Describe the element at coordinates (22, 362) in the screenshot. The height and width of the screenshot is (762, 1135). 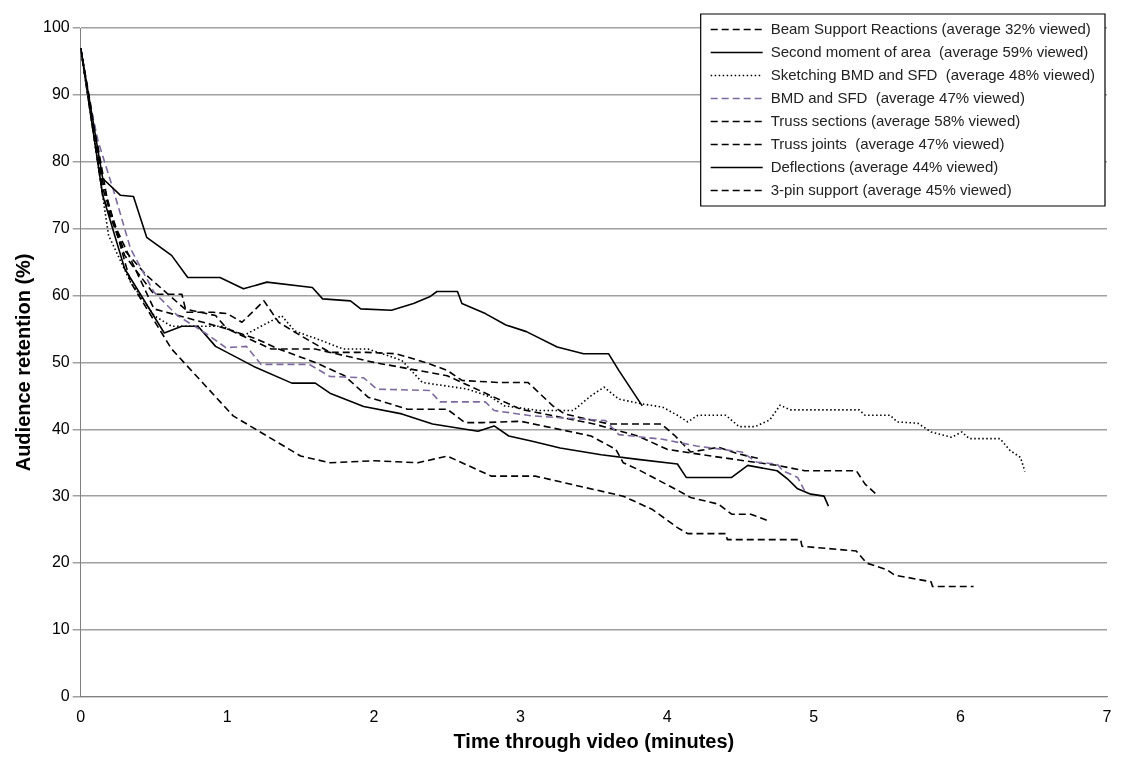
I see `y-axis-title: Audience retention (%)` at that location.